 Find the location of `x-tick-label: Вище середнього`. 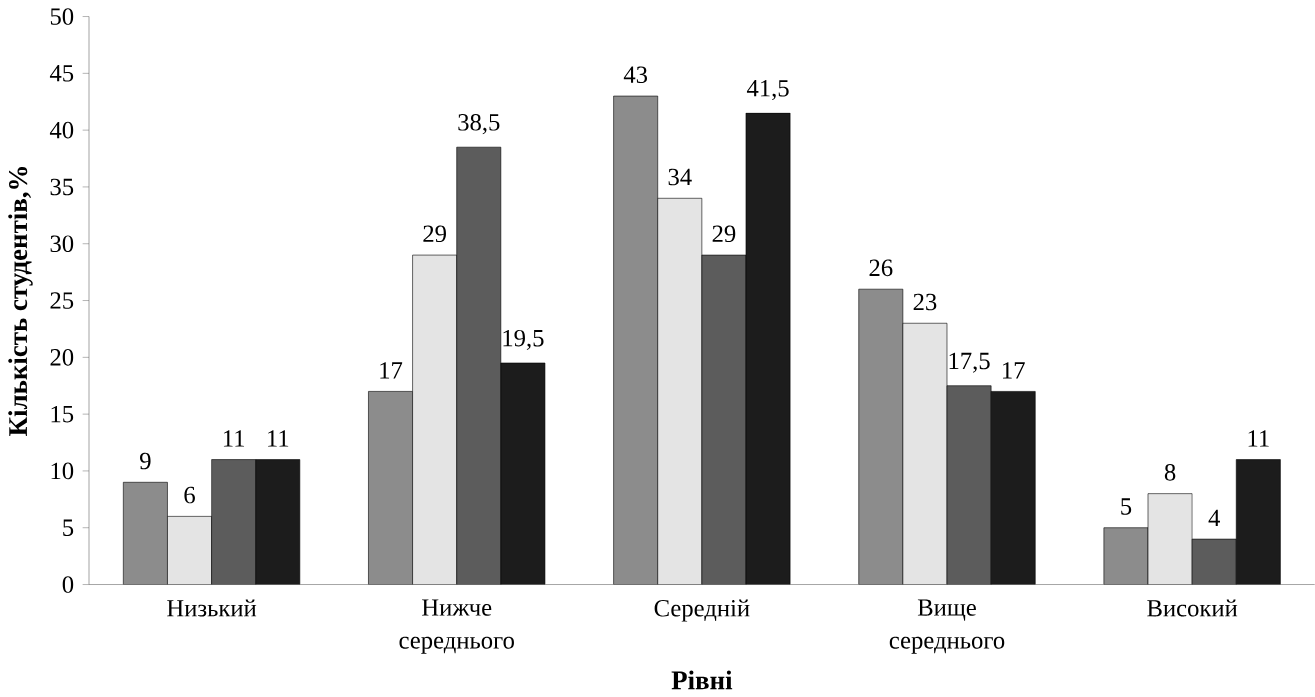

x-tick-label: Вище середнього is located at coordinates (947, 626).